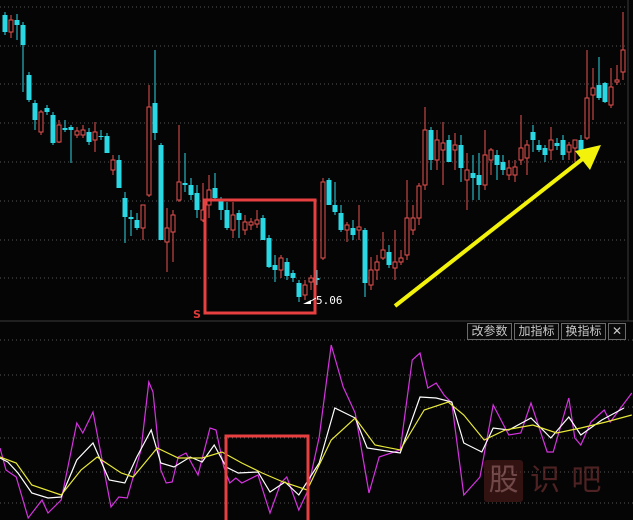 This screenshot has height=520, width=633. I want to click on highlight-box-main, so click(260, 256).